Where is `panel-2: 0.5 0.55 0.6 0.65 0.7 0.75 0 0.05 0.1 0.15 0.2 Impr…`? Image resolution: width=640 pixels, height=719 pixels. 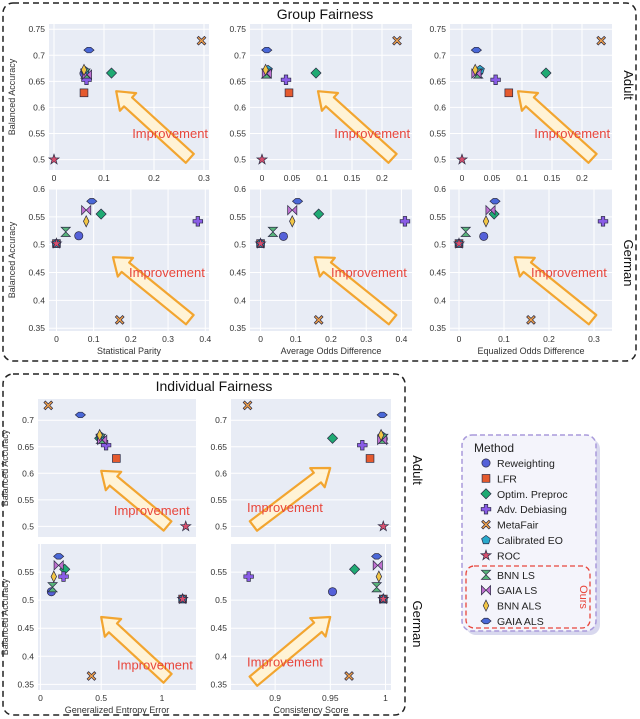
panel-2: 0.5 0.55 0.6 0.65 0.7 0.75 0 0.05 0.1 0.15 0.2 Impr… is located at coordinates (320, 103).